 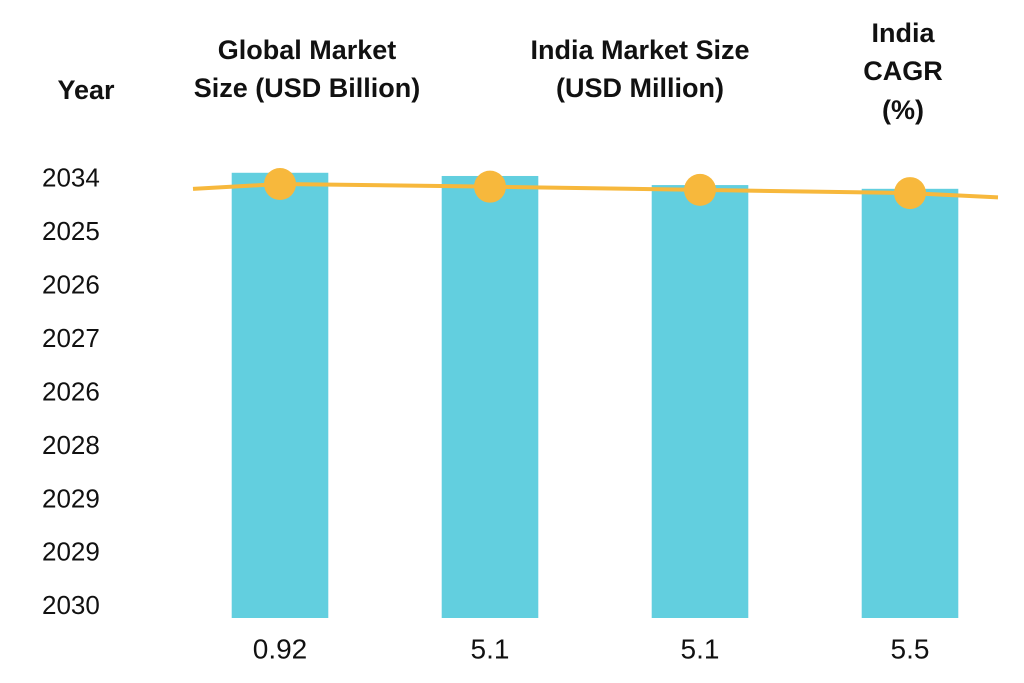 What do you see at coordinates (595, 189) in the screenshot?
I see `line` at bounding box center [595, 189].